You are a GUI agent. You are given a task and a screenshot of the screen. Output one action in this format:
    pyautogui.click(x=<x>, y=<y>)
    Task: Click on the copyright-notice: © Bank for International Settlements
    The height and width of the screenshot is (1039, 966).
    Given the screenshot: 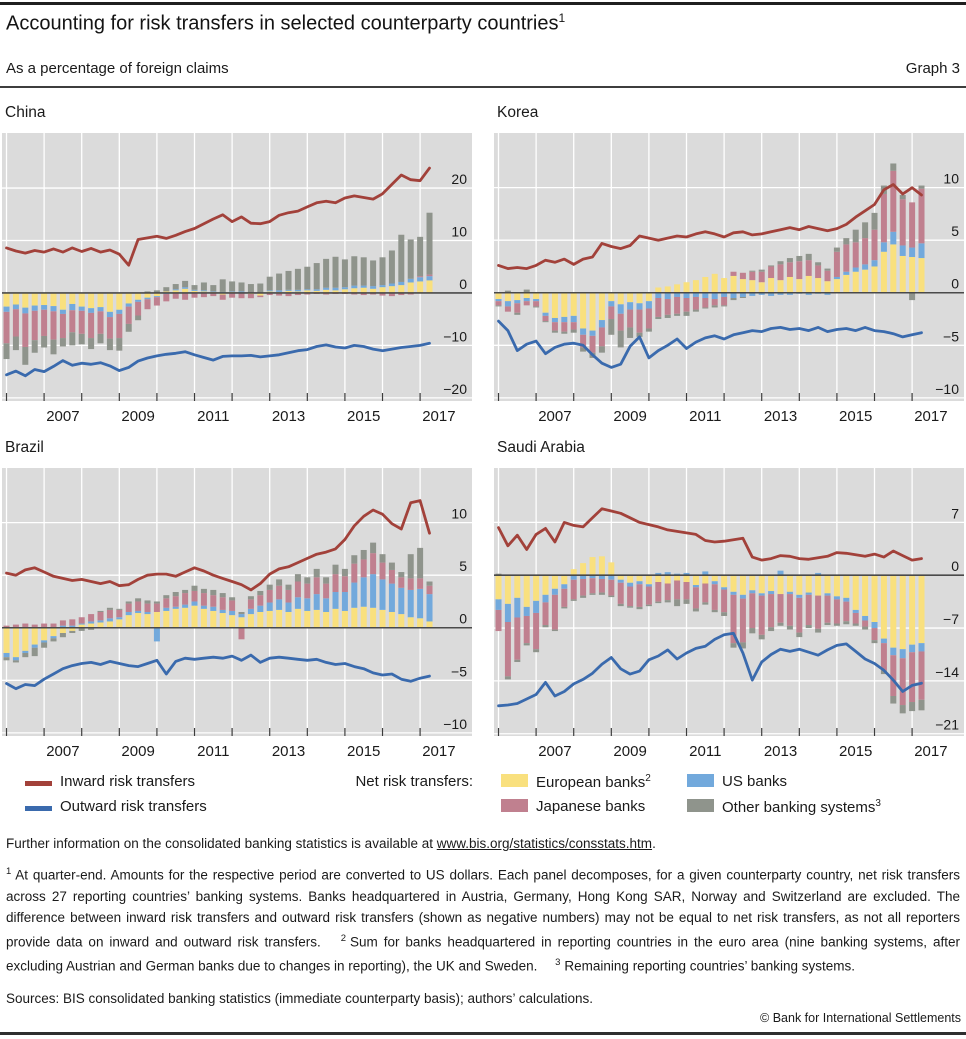 What is the action you would take?
    pyautogui.click(x=860, y=1018)
    